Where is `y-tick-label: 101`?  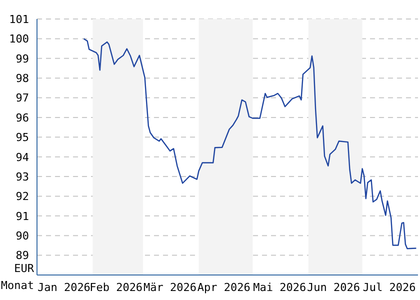
y-tick-label: 101 is located at coordinates (19, 19).